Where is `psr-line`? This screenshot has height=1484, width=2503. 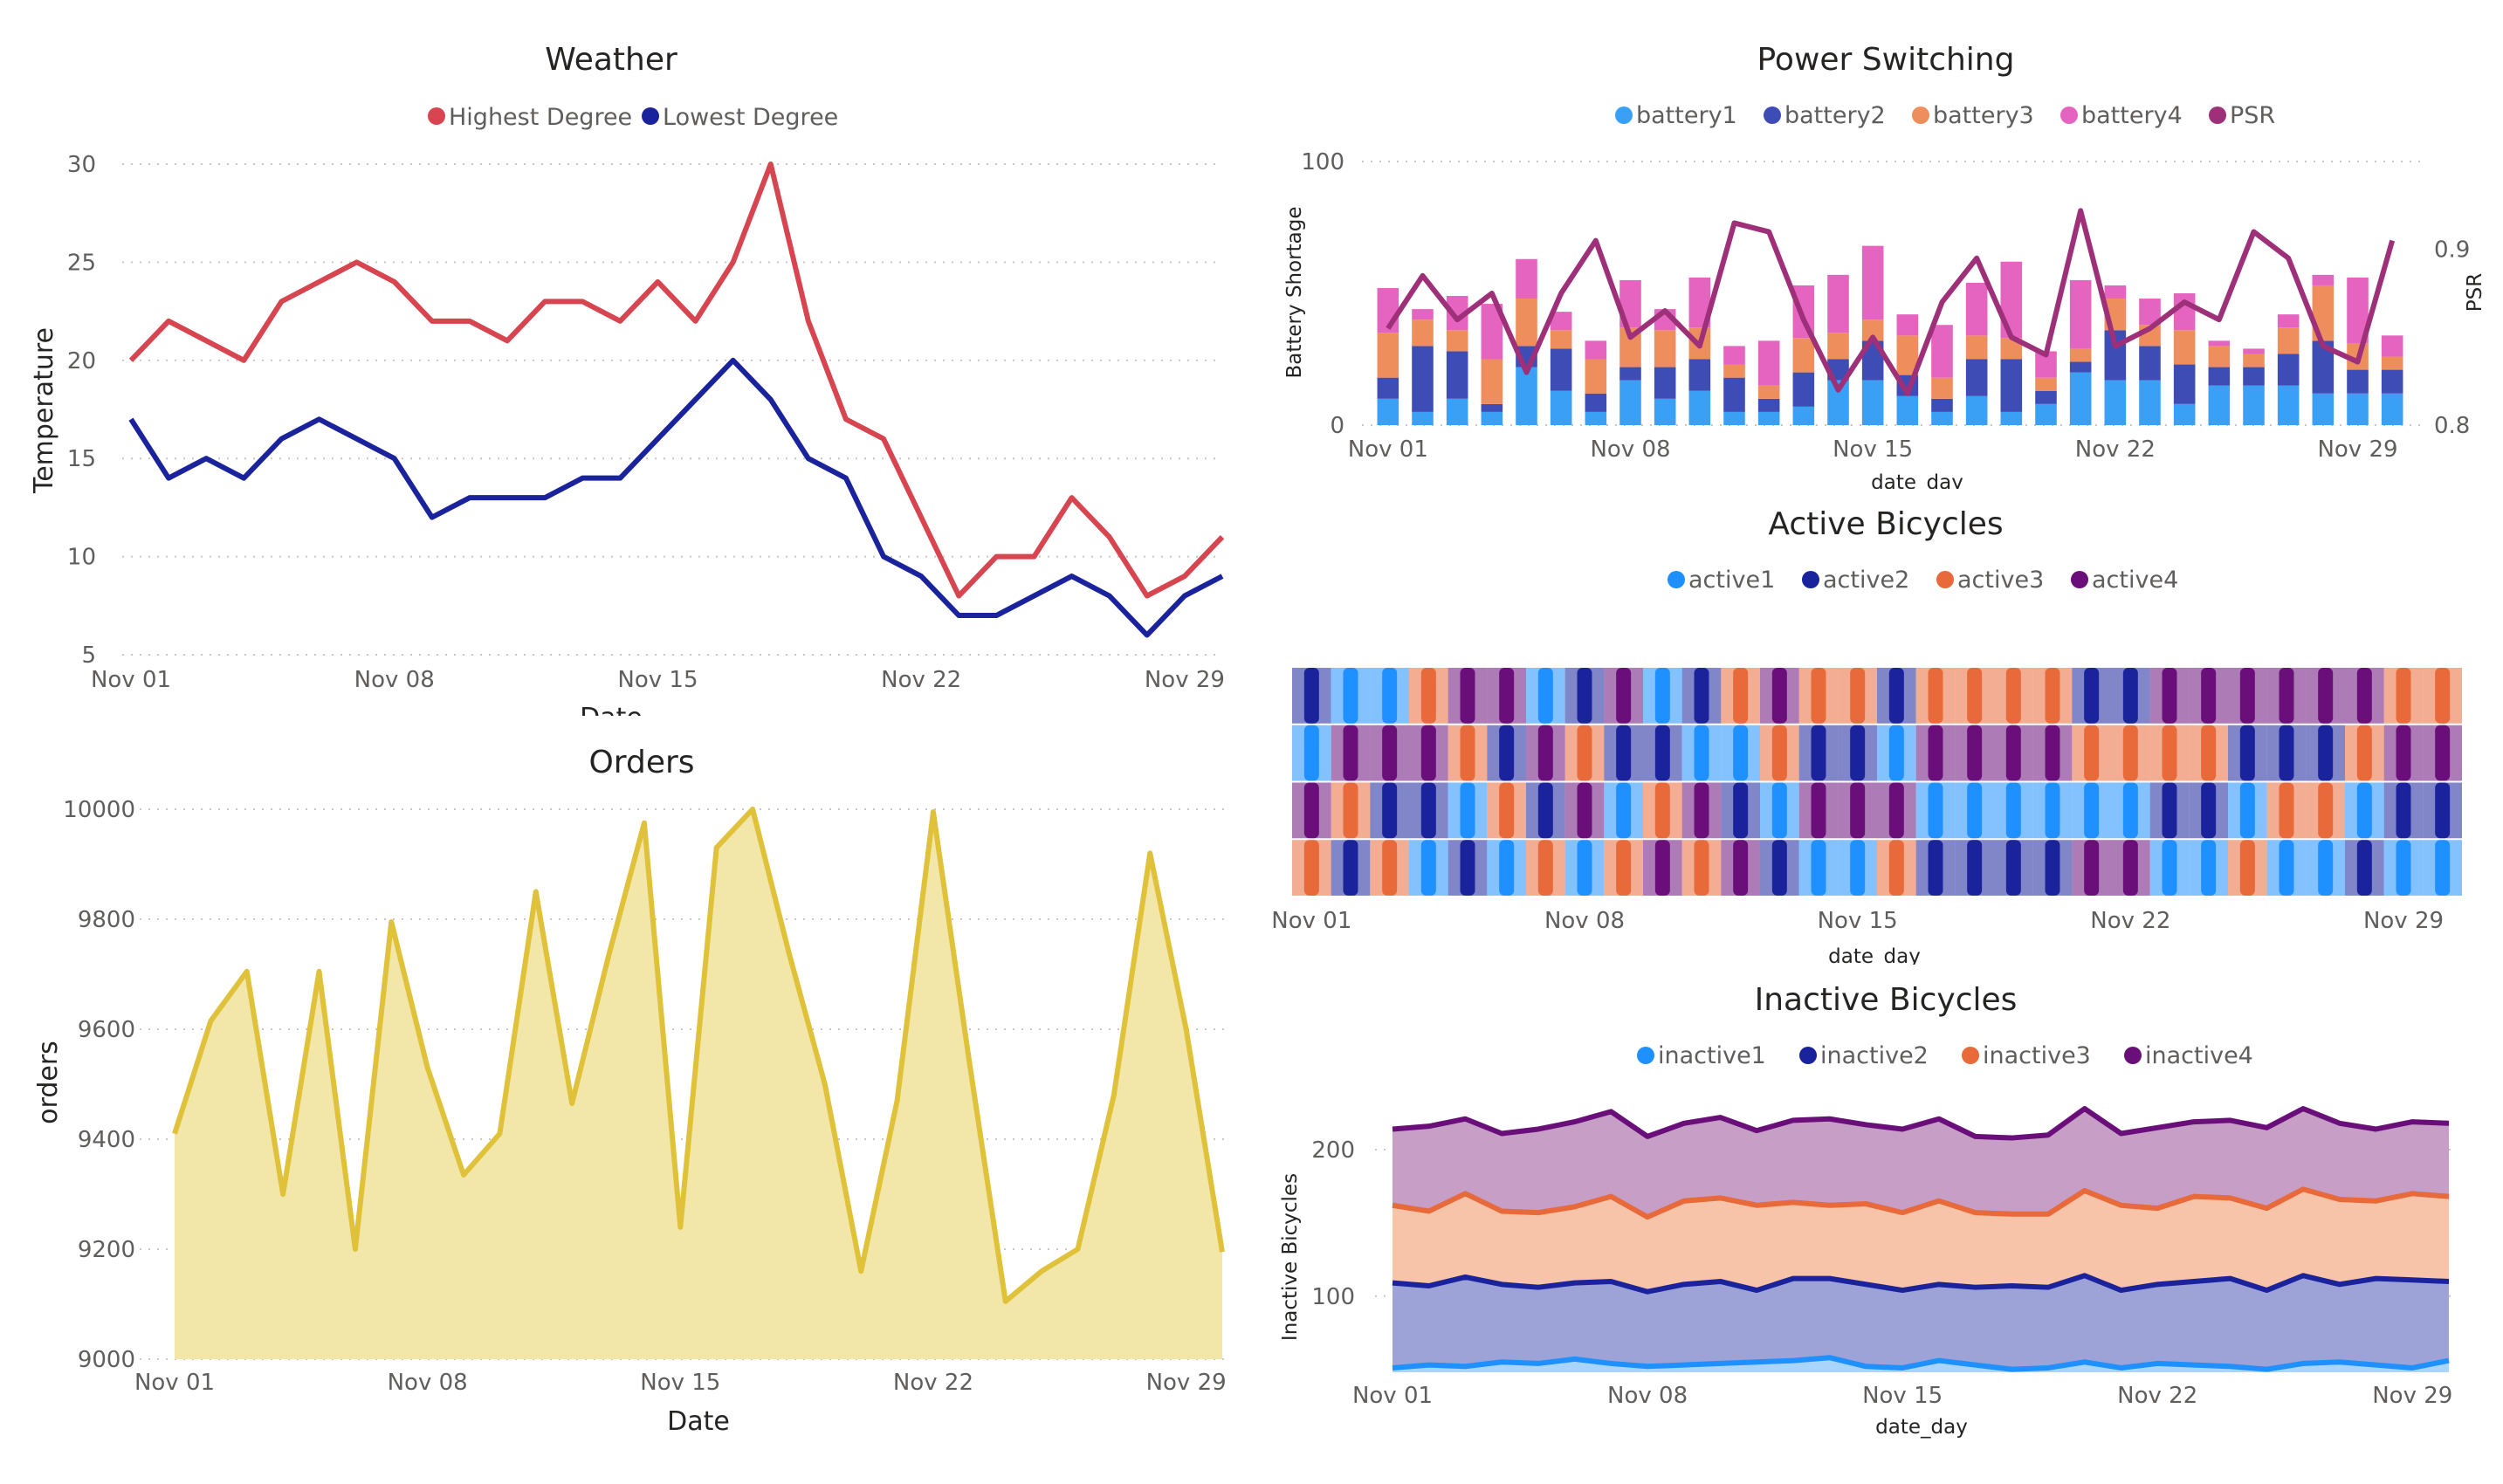
psr-line is located at coordinates (1891, 302).